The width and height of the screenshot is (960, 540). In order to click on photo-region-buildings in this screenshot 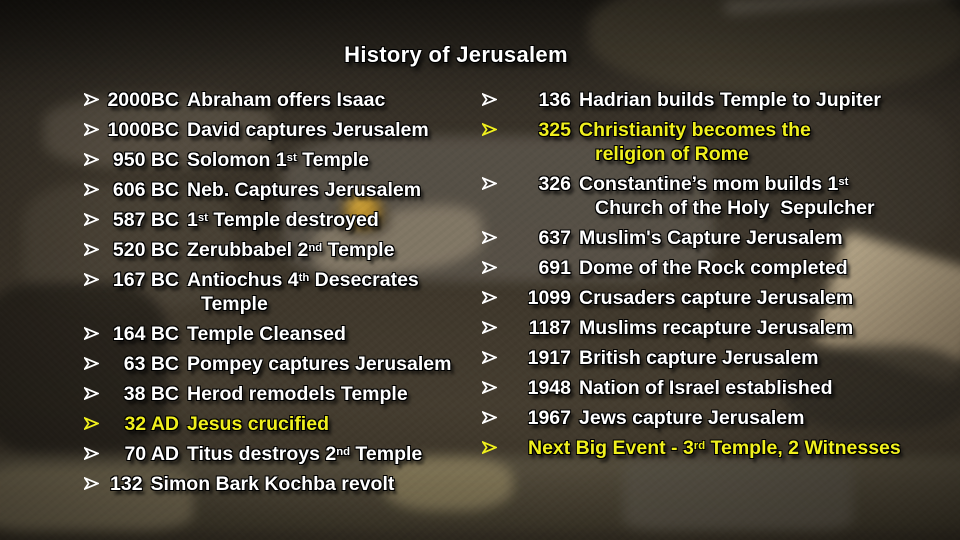, I will do `click(158, 132)`.